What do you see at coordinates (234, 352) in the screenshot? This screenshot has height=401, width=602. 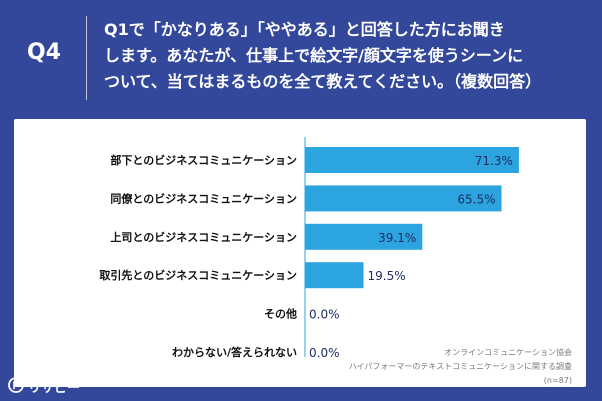 I see `category-label: わからない/答えられない` at bounding box center [234, 352].